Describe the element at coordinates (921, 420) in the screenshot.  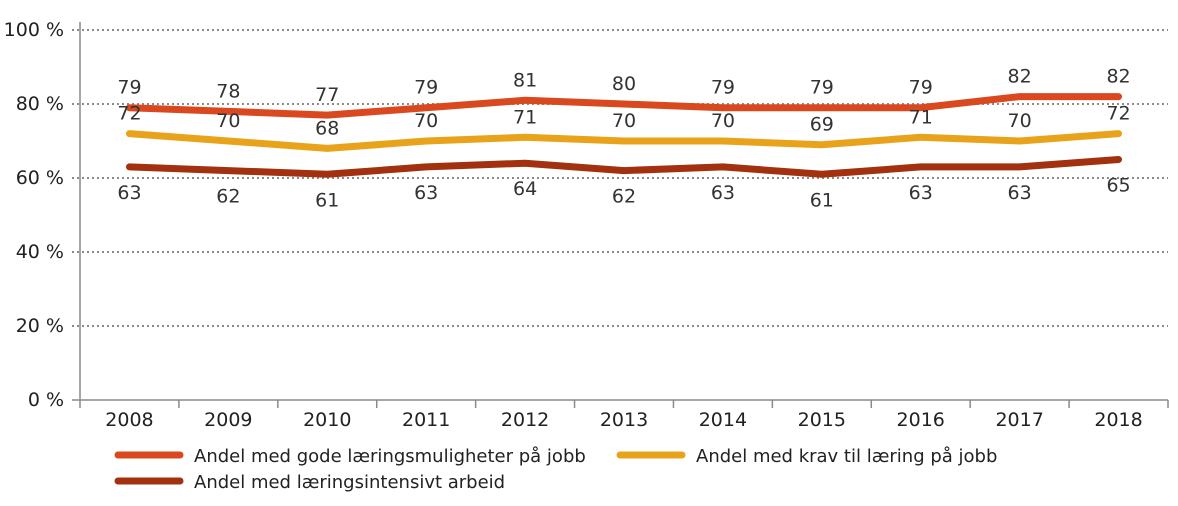
I see `x-tick-label: 2016` at that location.